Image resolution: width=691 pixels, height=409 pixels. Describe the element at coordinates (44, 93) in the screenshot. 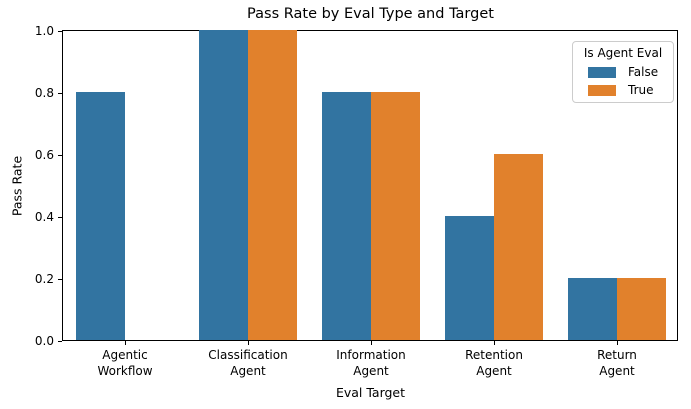

I see `y-tick-label: 0.8` at that location.